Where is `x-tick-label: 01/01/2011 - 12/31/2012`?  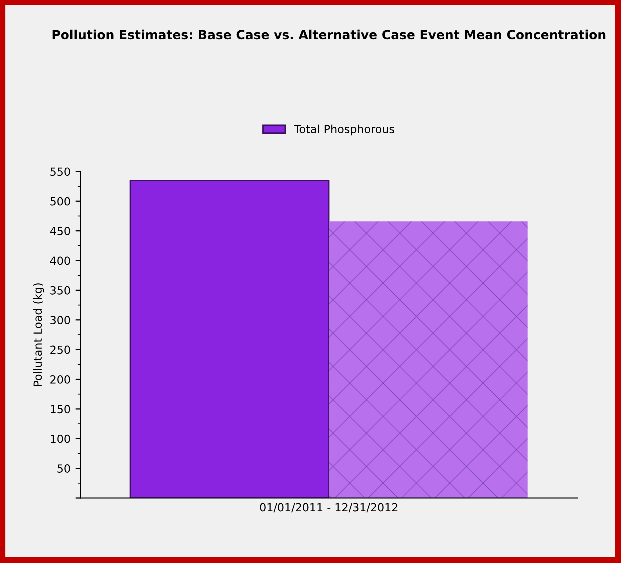 x-tick-label: 01/01/2011 - 12/31/2012 is located at coordinates (329, 508).